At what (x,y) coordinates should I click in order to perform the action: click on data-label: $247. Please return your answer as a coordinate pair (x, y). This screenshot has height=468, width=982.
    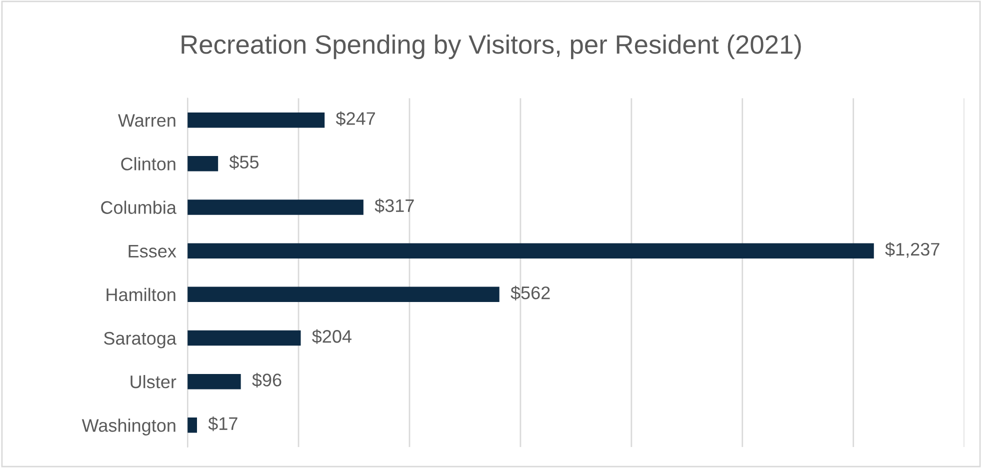
    Looking at the image, I should click on (355, 118).